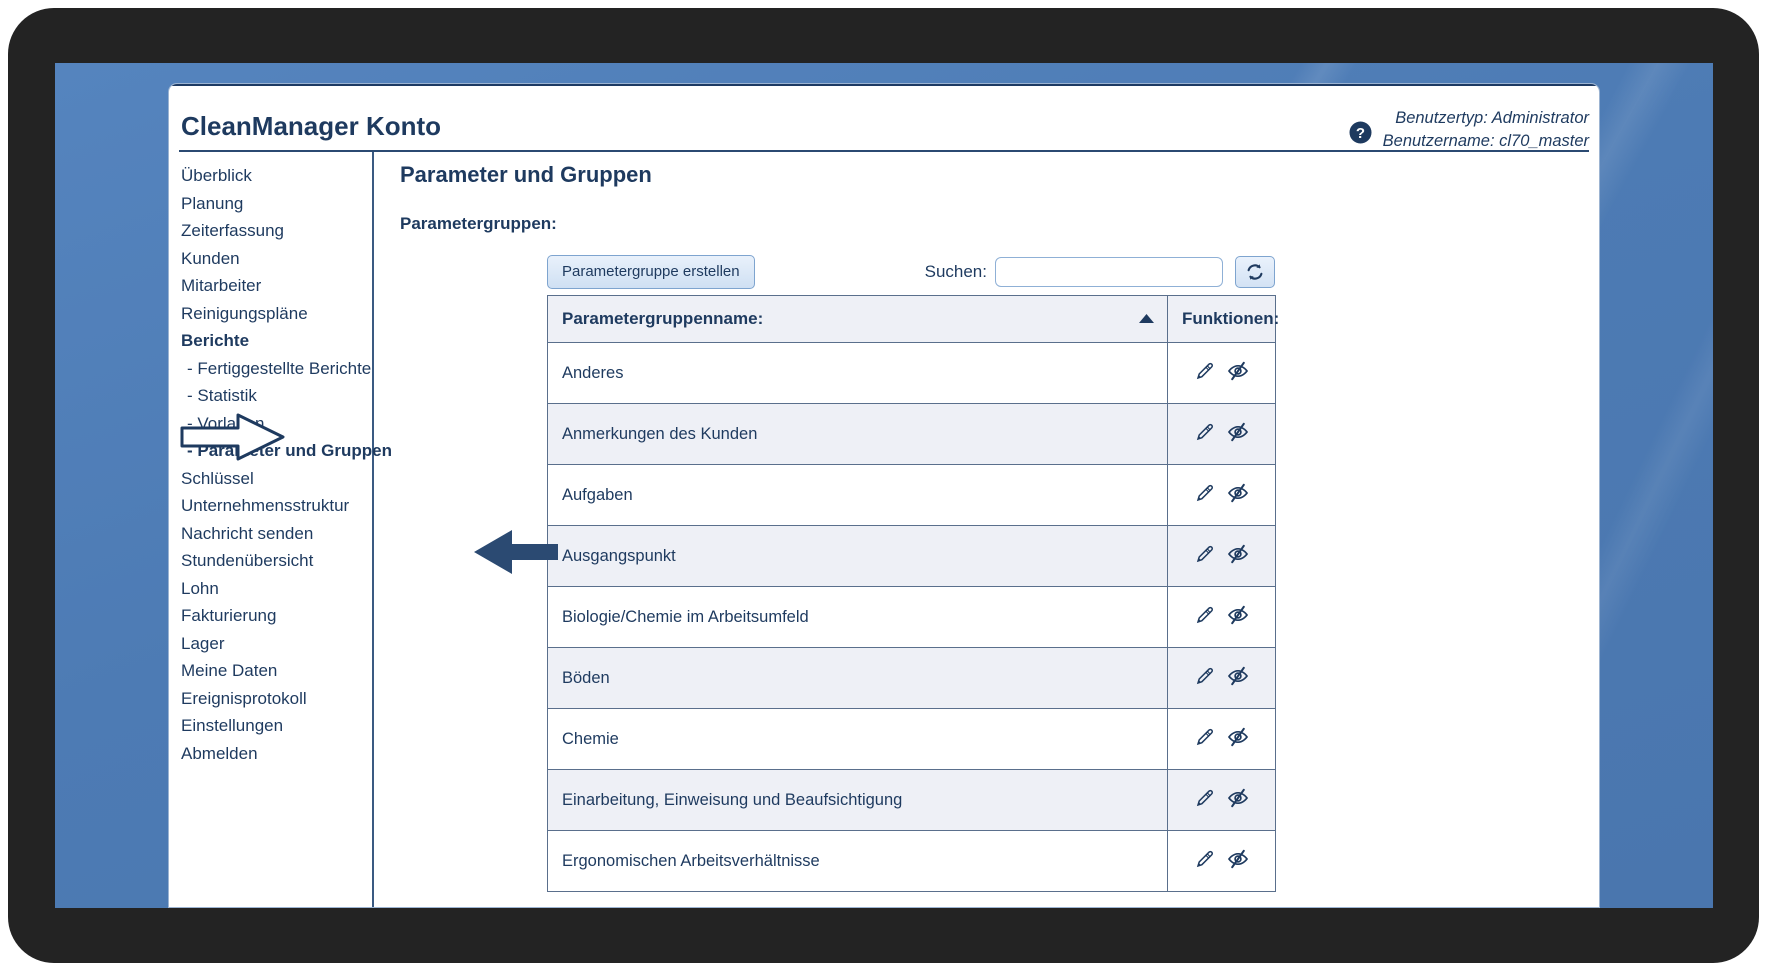 Image resolution: width=1767 pixels, height=971 pixels. Describe the element at coordinates (857, 739) in the screenshot. I see `cell-group-name: Chemie` at that location.